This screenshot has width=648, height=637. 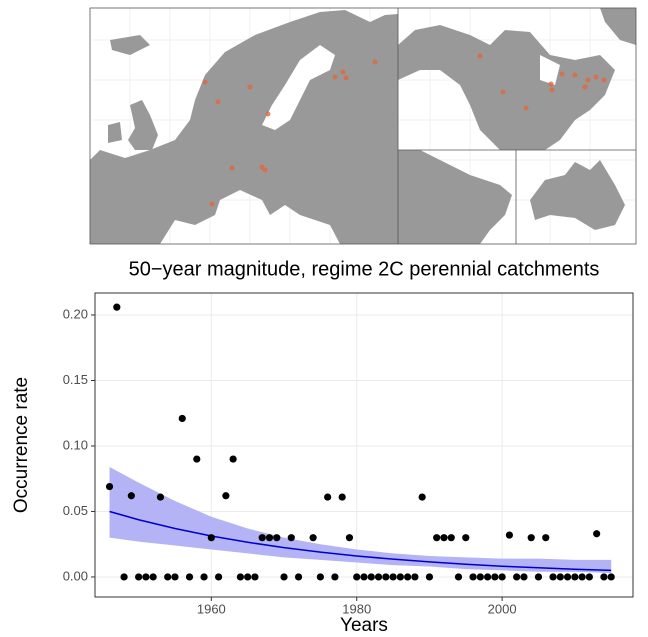 What do you see at coordinates (577, 195) in the screenshot?
I see `land-australia` at bounding box center [577, 195].